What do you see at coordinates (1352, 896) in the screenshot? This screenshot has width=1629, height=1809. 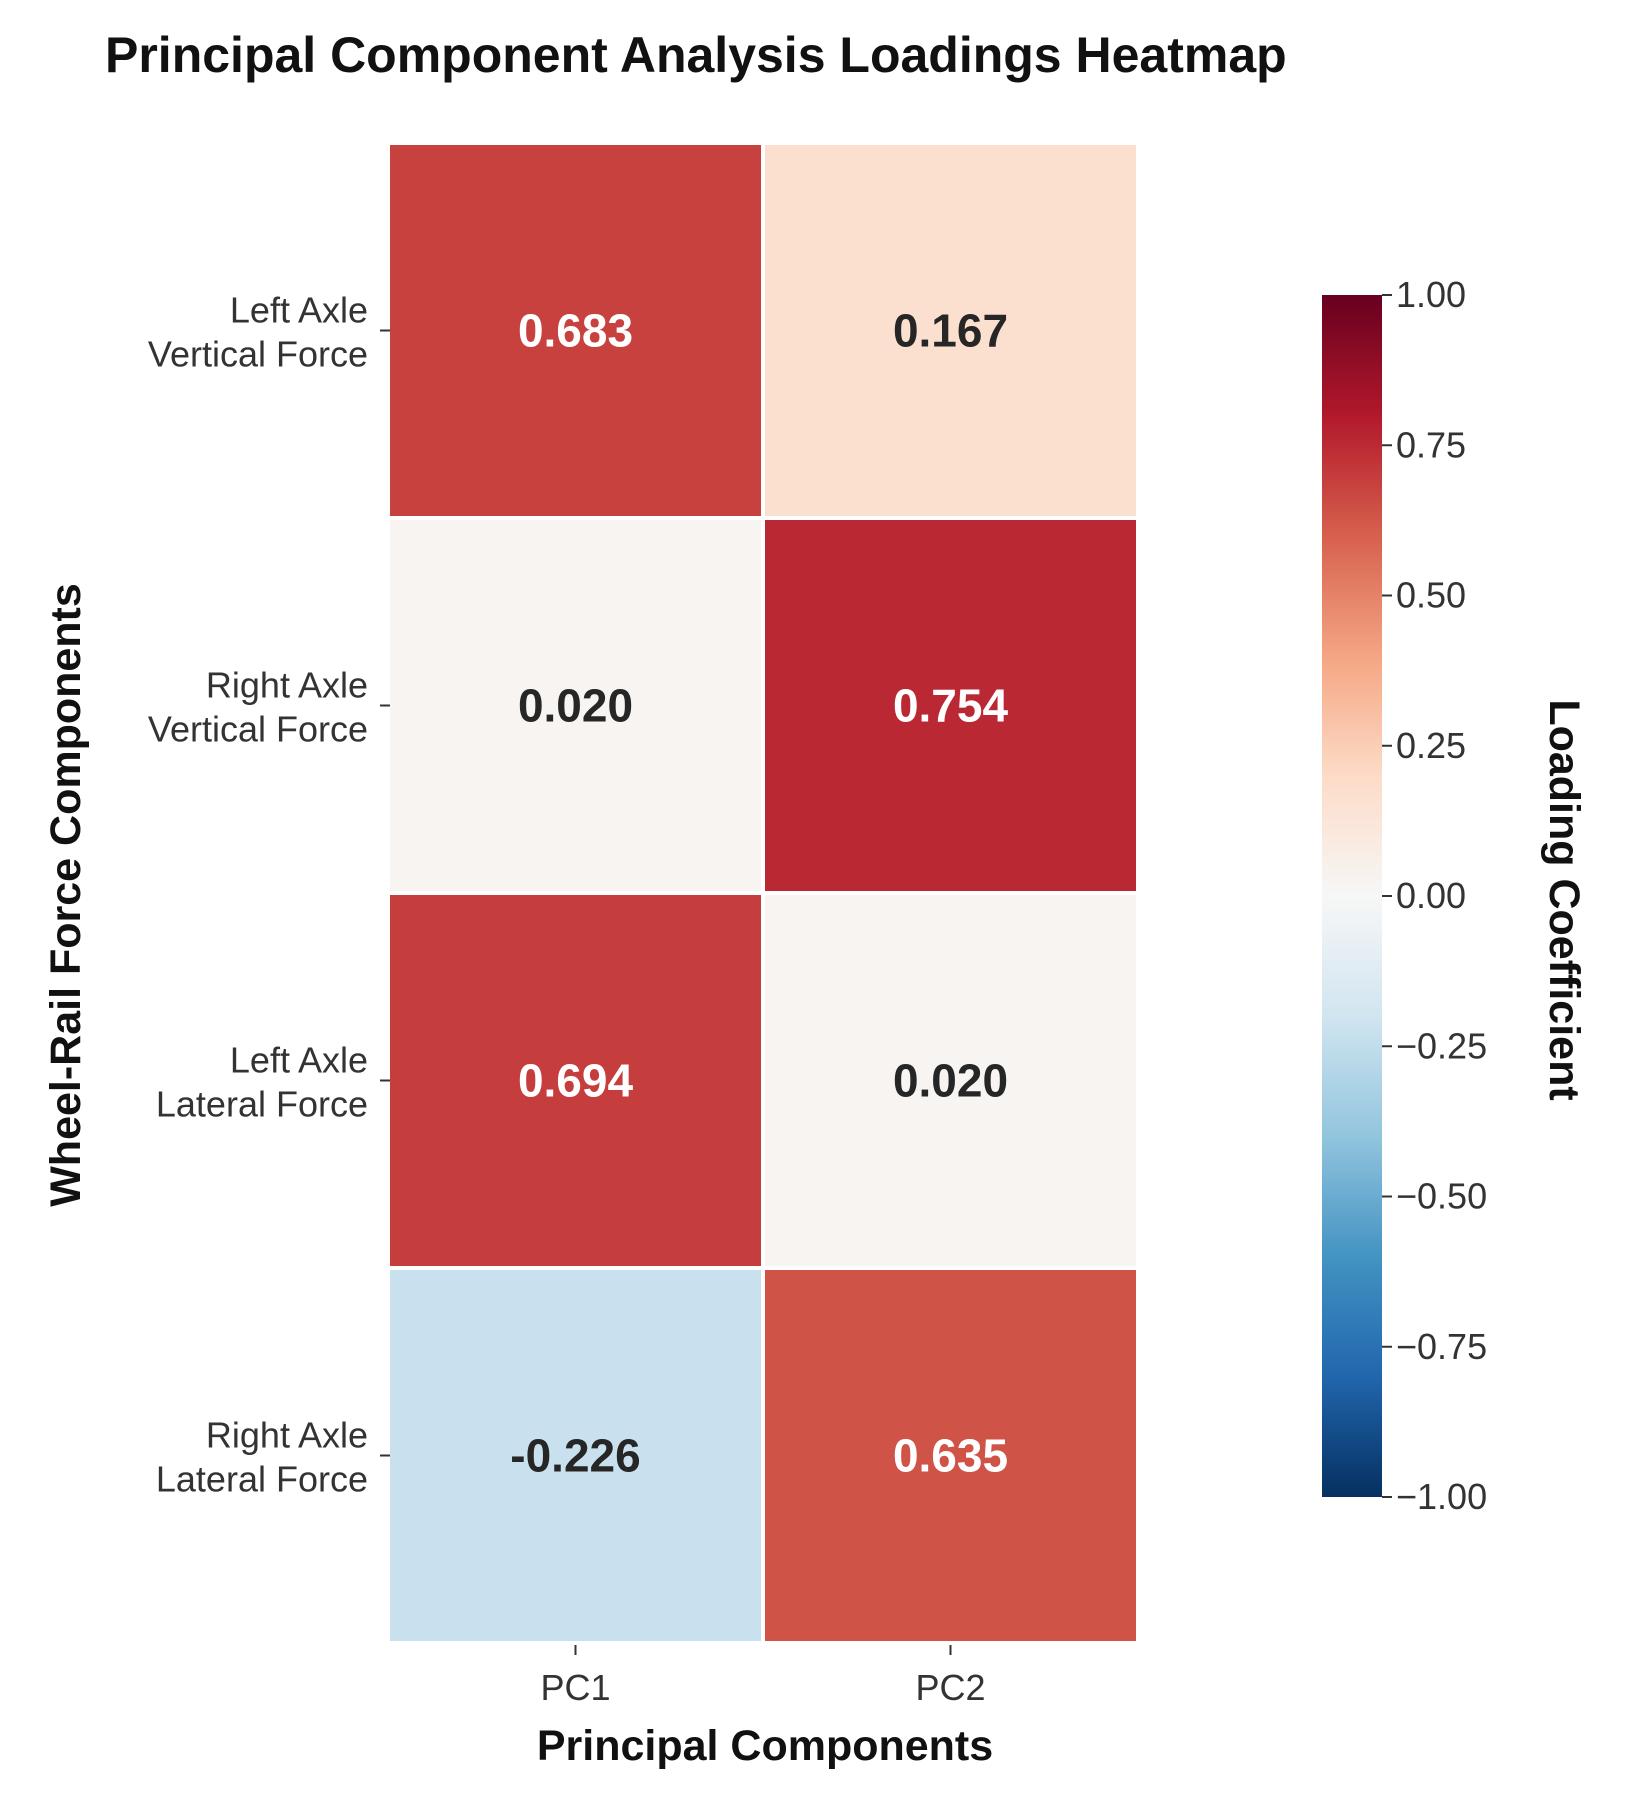 I see `colorbar` at bounding box center [1352, 896].